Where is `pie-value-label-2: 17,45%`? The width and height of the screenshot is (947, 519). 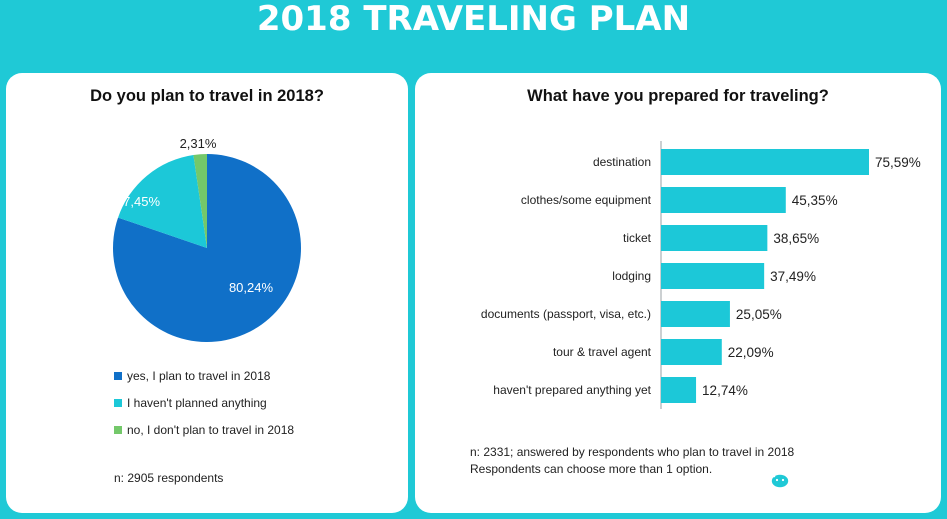 pie-value-label-2: 17,45% is located at coordinates (138, 201).